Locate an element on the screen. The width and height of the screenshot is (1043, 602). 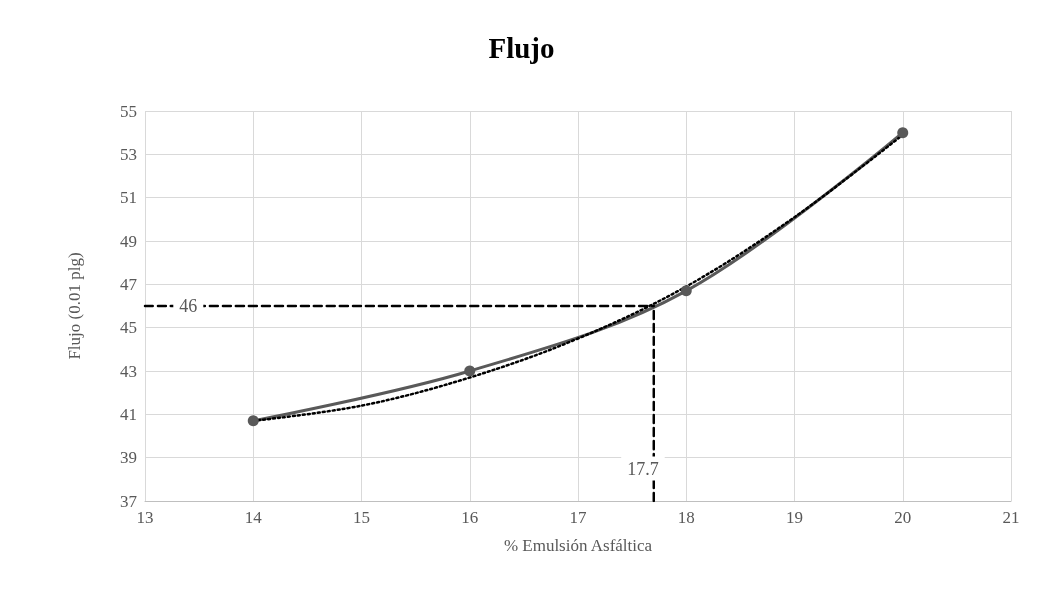
y-tick-label: 51 is located at coordinates (128, 198).